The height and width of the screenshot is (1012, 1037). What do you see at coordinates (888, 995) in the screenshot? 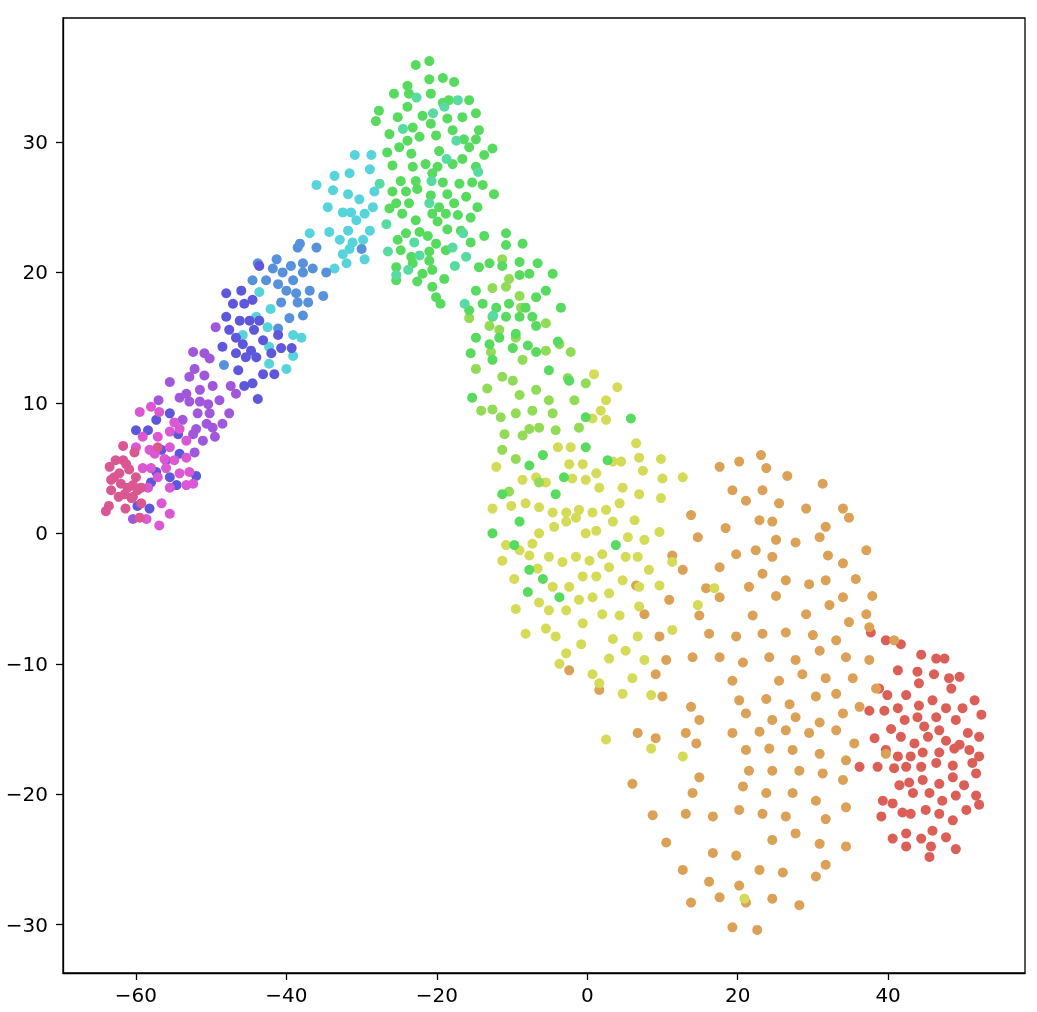
I see `x-tick-label: 40` at bounding box center [888, 995].